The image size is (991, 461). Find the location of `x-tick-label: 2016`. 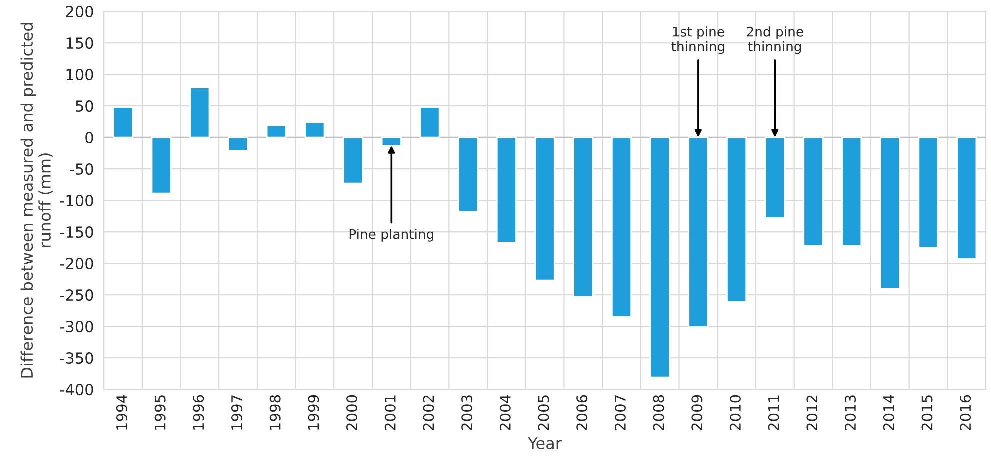

x-tick-label: 2016 is located at coordinates (966, 412).